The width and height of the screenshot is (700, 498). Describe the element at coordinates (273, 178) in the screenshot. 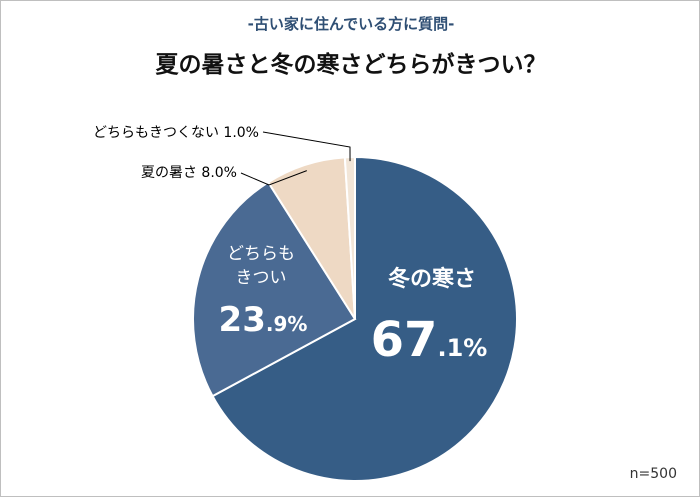

I see `callout-line-summer` at that location.